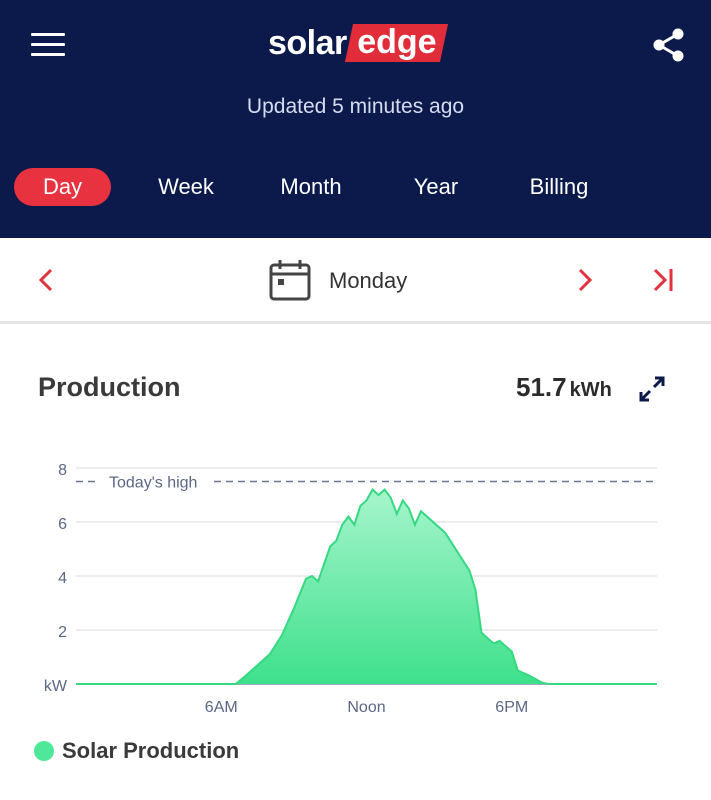 The image size is (711, 800). I want to click on tab-year: Year, so click(436, 186).